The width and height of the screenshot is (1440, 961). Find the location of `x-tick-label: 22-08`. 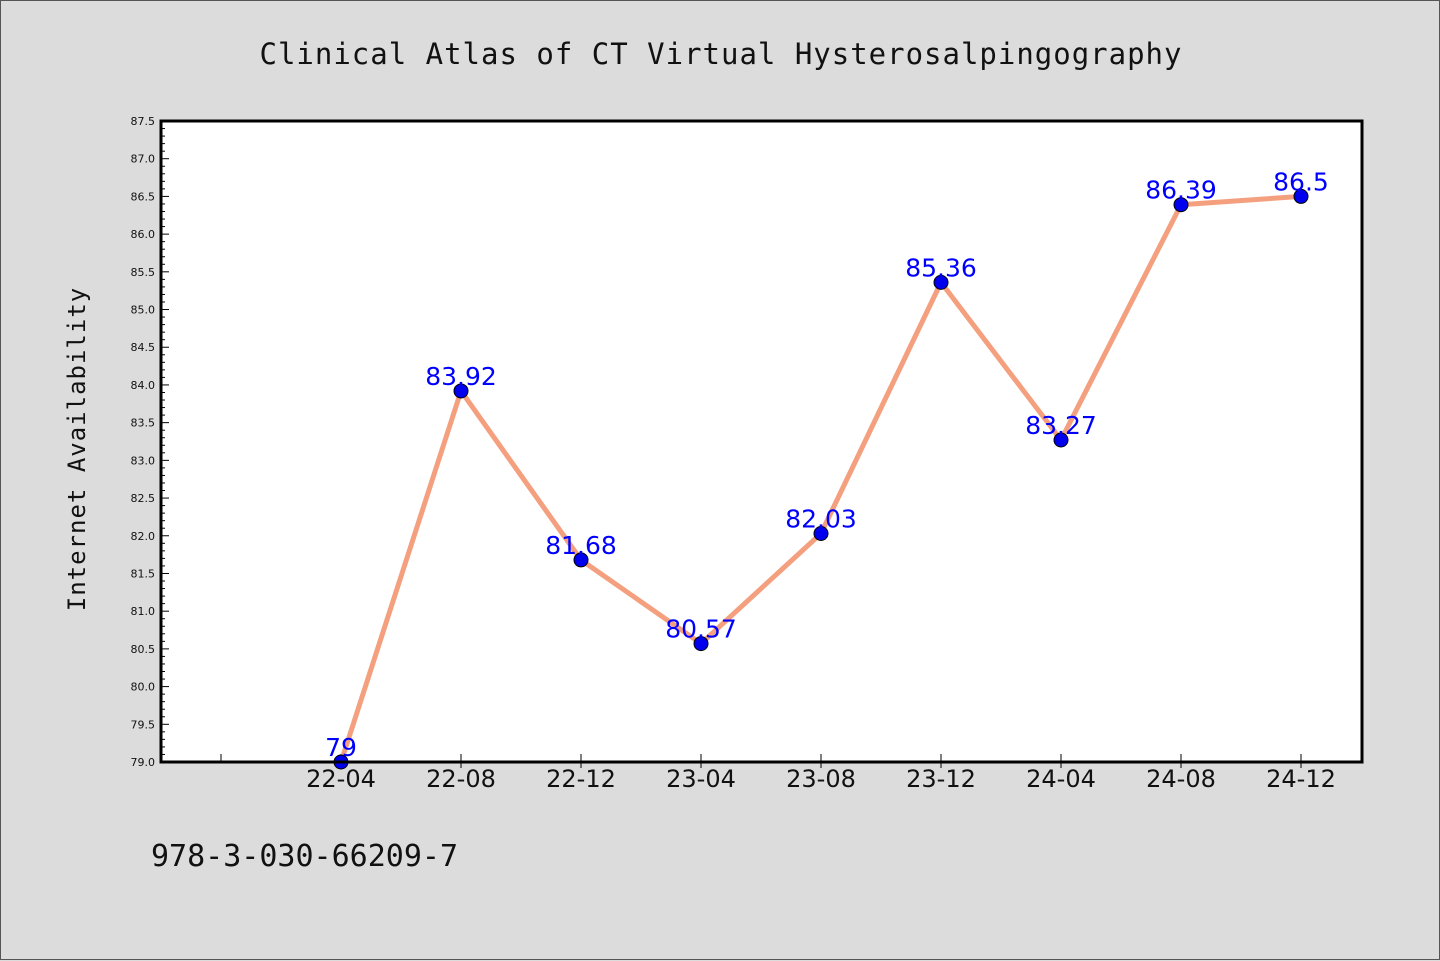

x-tick-label: 22-08 is located at coordinates (461, 779).